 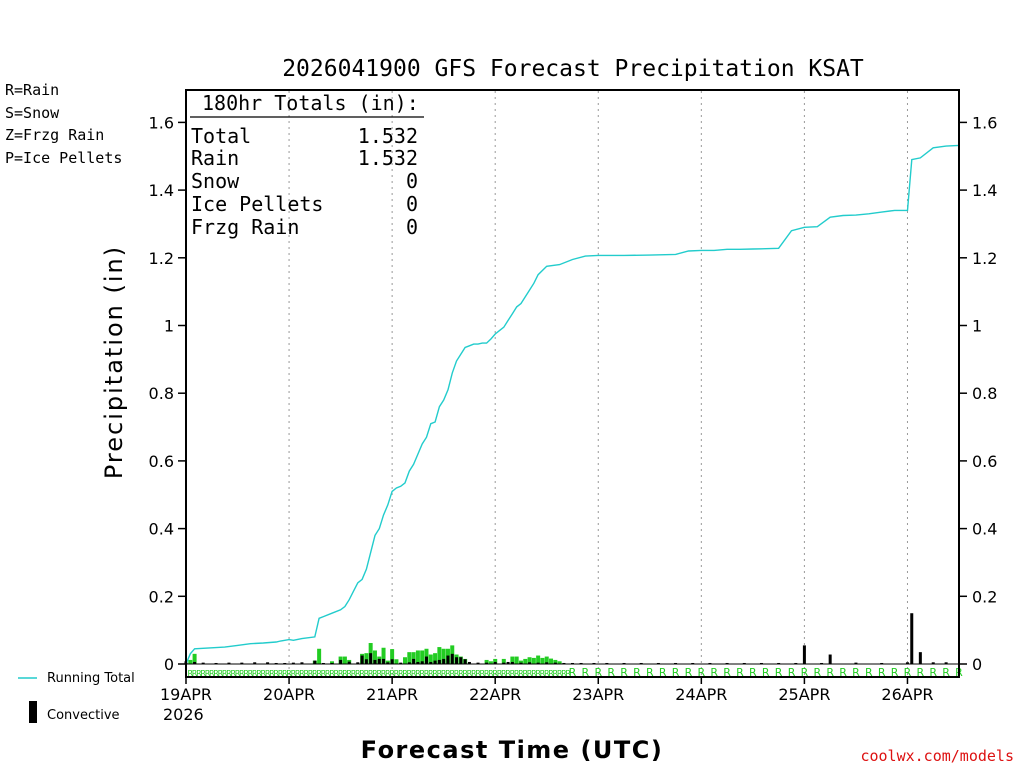 I want to click on totals-value-rain: 1.532, so click(x=388, y=158).